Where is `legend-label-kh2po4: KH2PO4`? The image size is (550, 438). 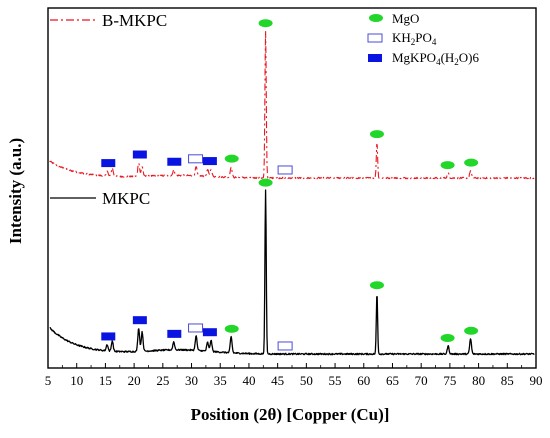 legend-label-kh2po4: KH2PO4 is located at coordinates (414, 38).